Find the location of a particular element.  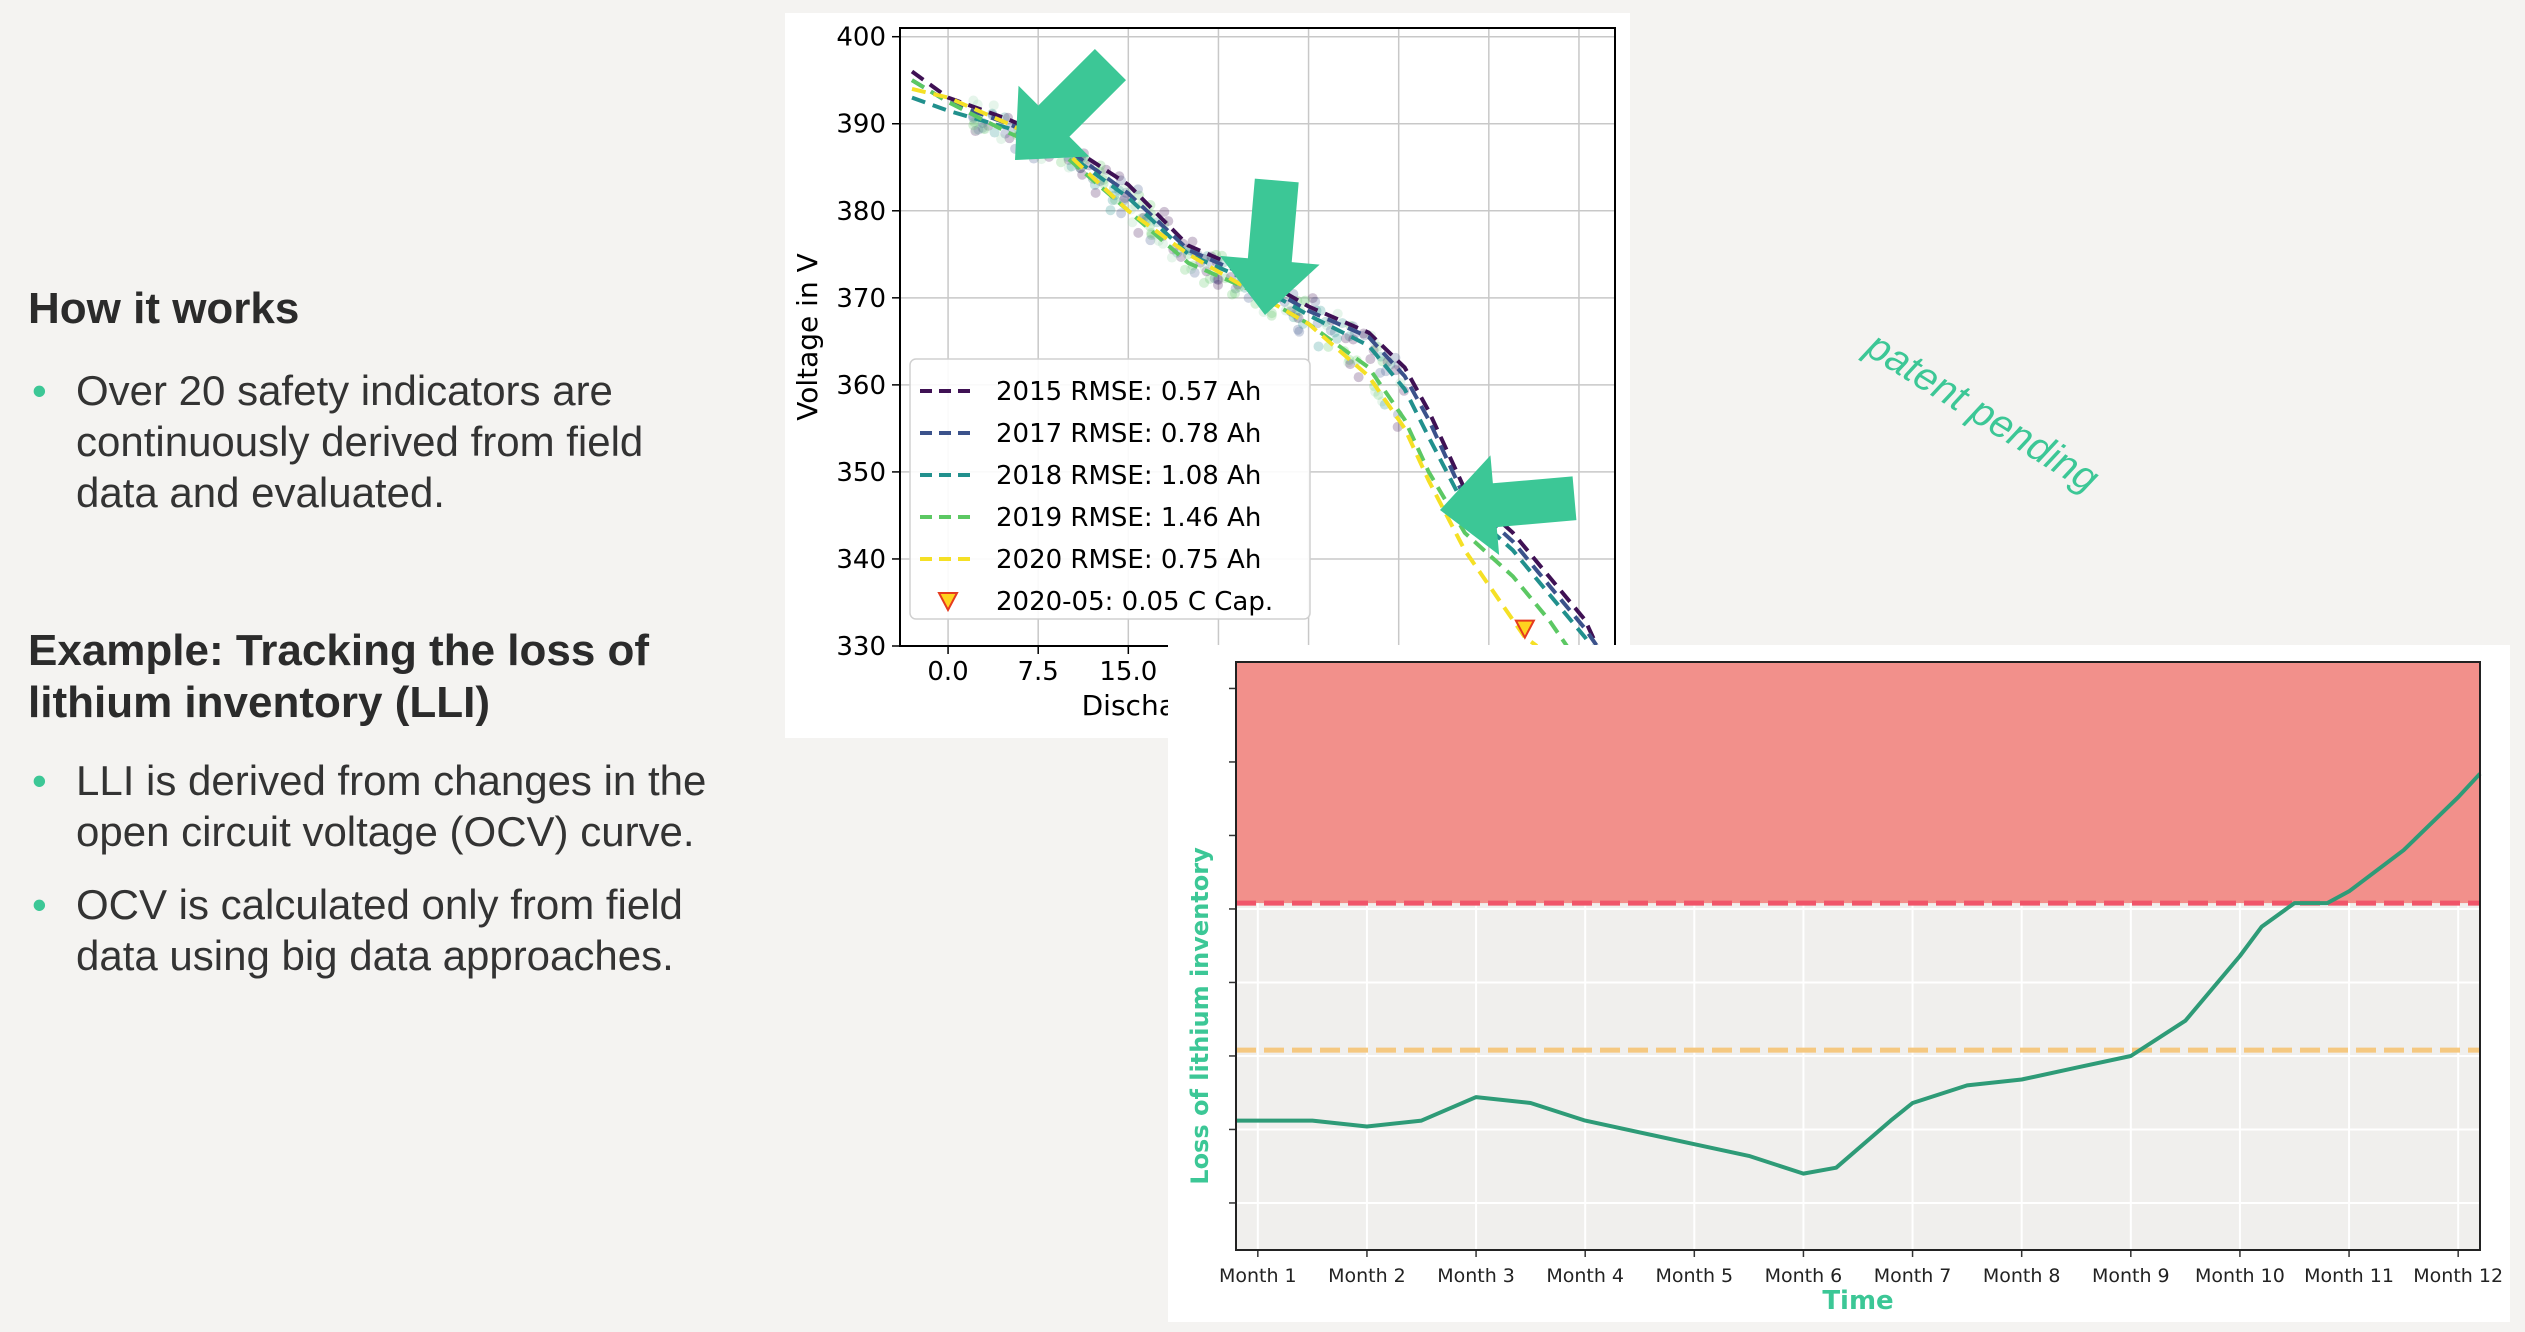

x-axis-label: Time is located at coordinates (1857, 1301).